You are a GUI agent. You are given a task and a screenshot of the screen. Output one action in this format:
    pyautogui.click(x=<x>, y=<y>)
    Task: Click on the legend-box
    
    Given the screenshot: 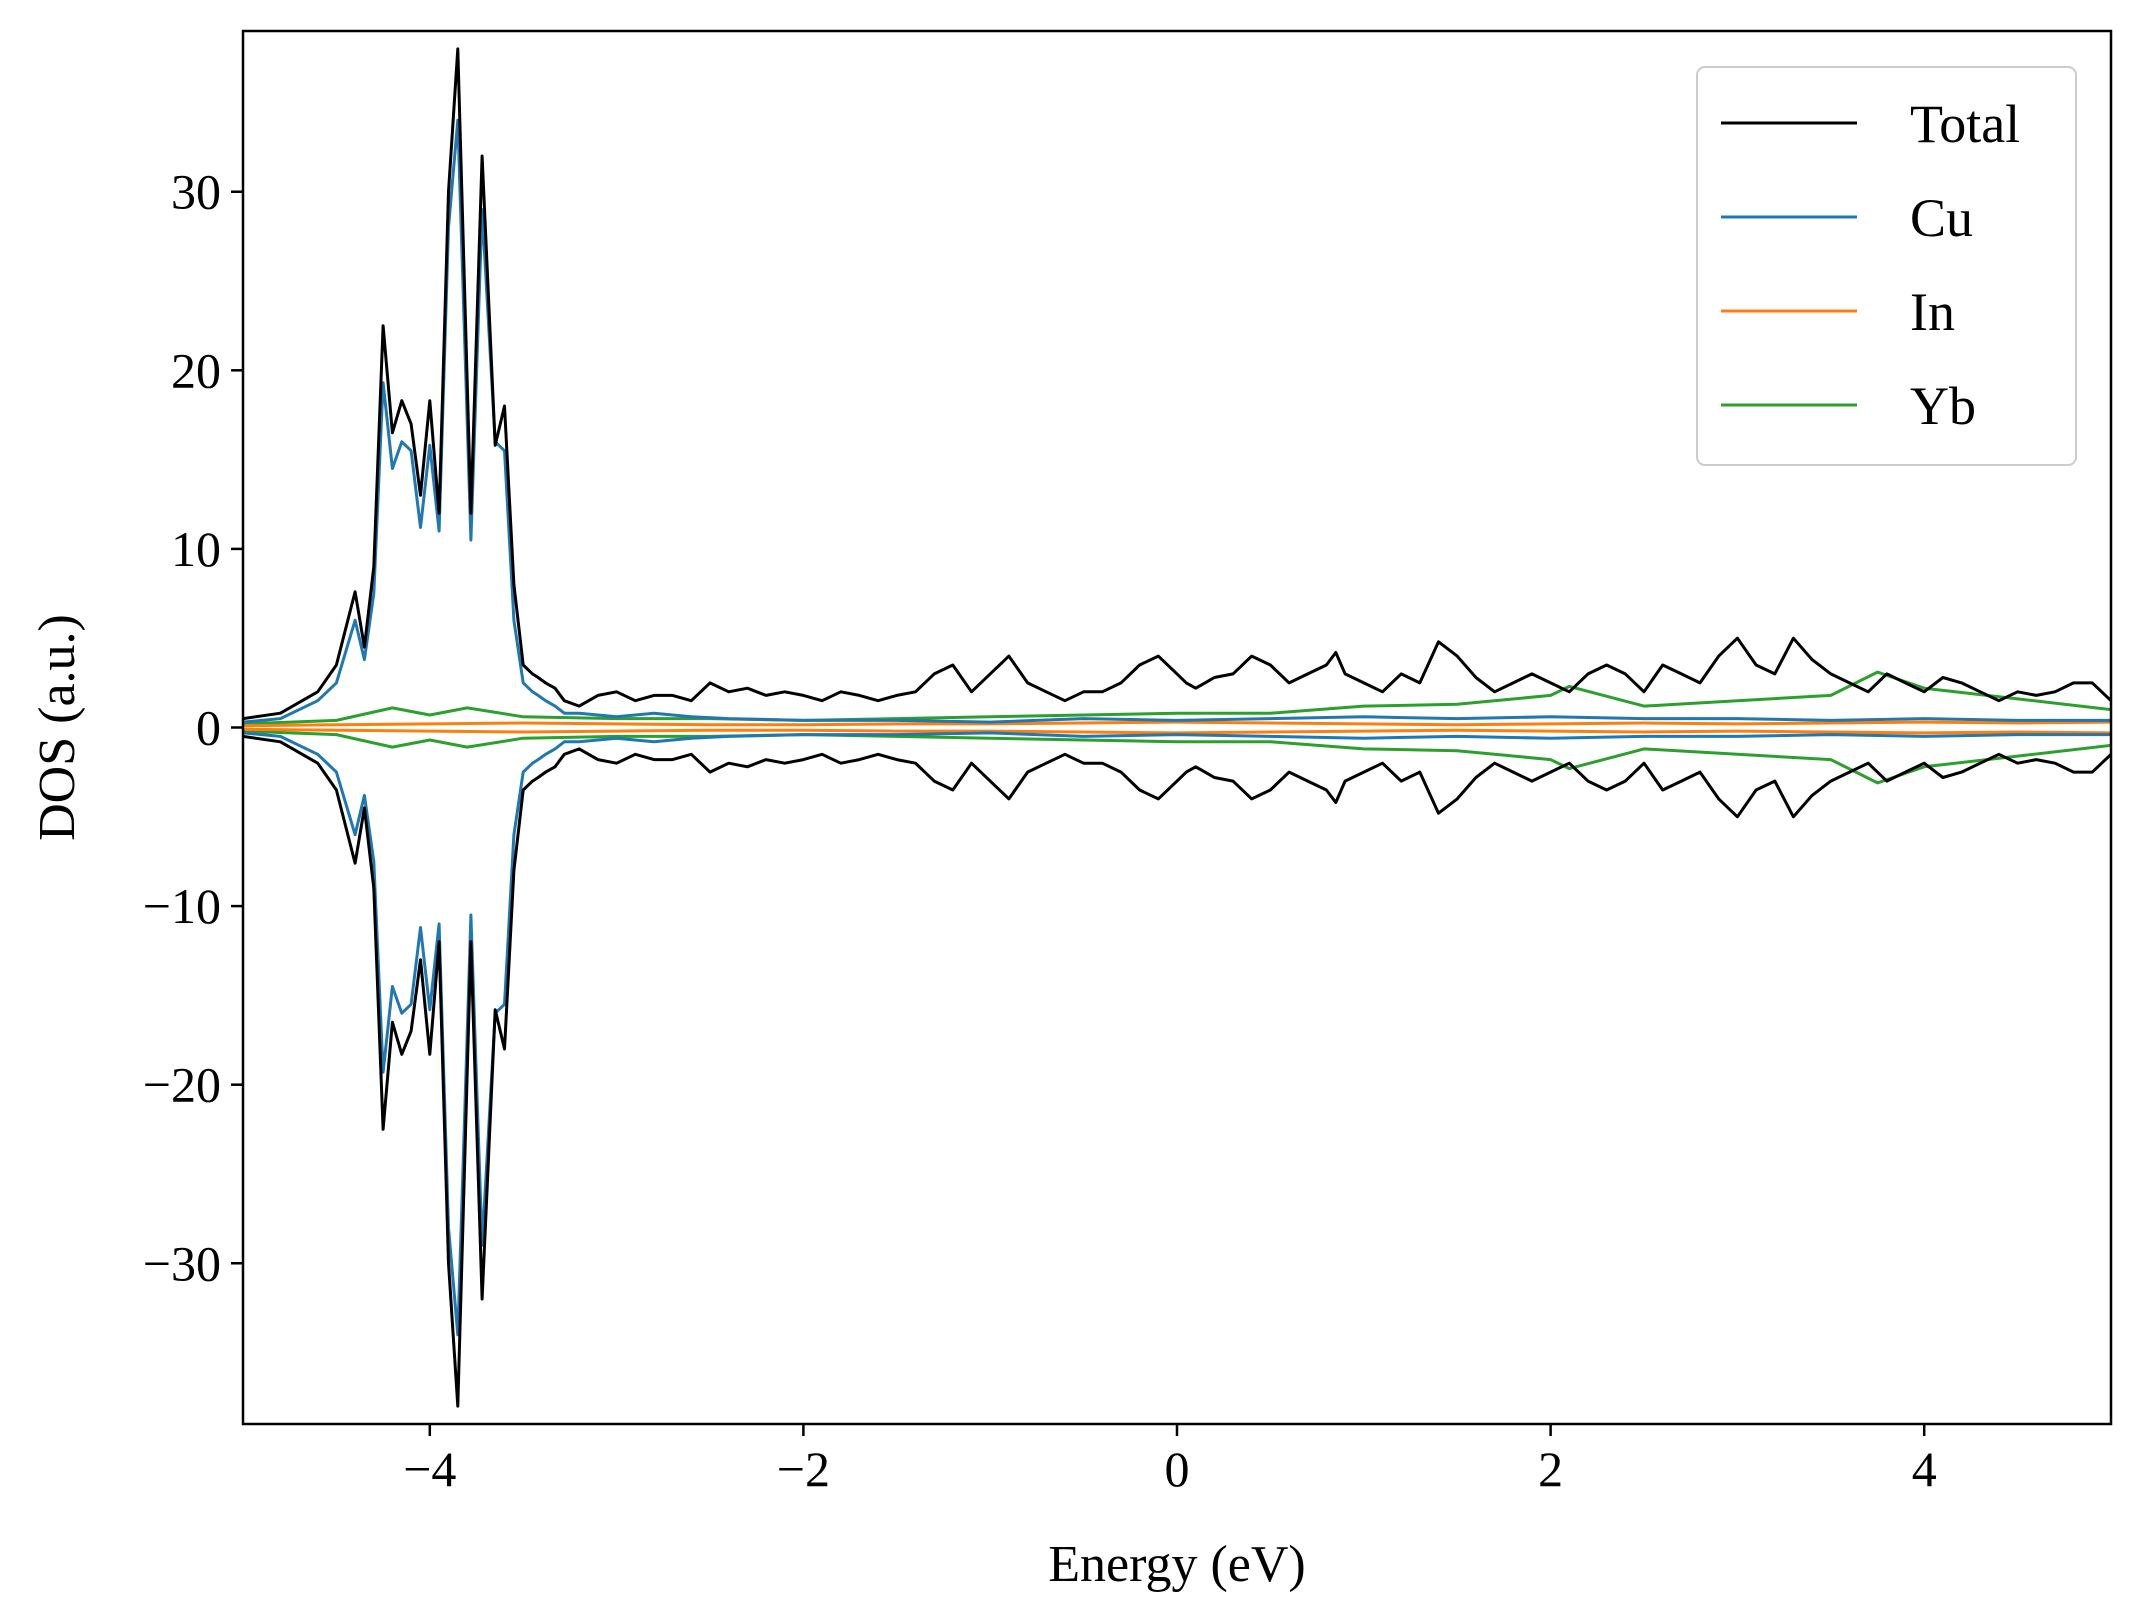 What is the action you would take?
    pyautogui.click(x=1886, y=266)
    